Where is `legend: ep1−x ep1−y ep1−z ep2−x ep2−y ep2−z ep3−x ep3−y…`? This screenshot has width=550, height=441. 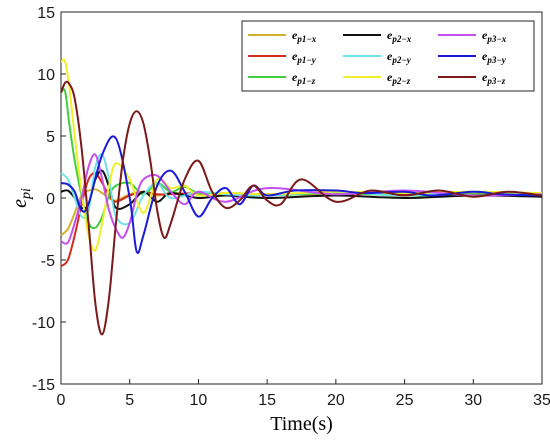
legend: ep1−x ep1−y ep1−z ep2−x ep2−y ep2−z ep3−x ep3−y… is located at coordinates (388, 56).